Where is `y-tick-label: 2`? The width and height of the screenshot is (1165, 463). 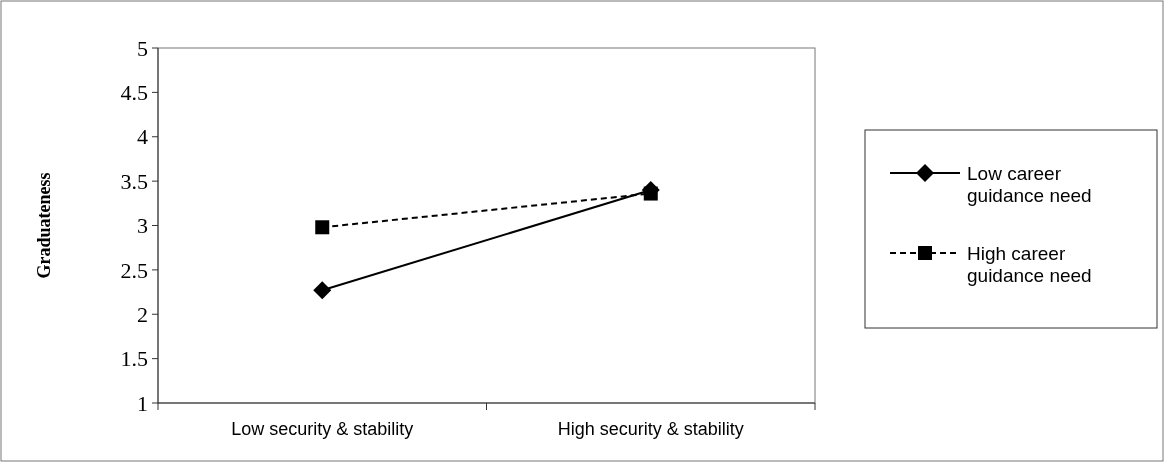
y-tick-label: 2 is located at coordinates (142, 314).